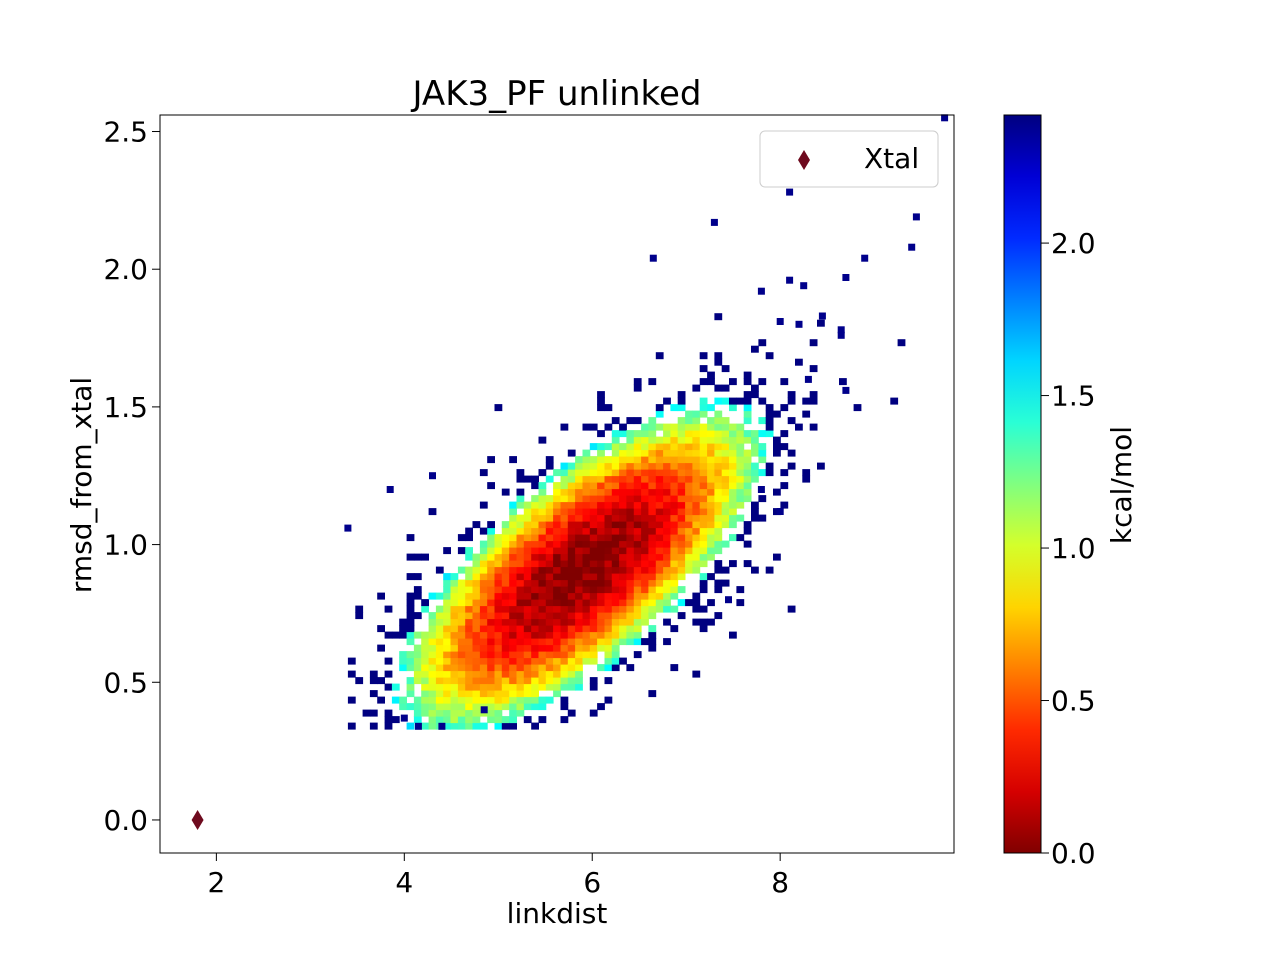 The image size is (1280, 960). What do you see at coordinates (1121, 485) in the screenshot?
I see `colorbar-label: kcal/mol` at bounding box center [1121, 485].